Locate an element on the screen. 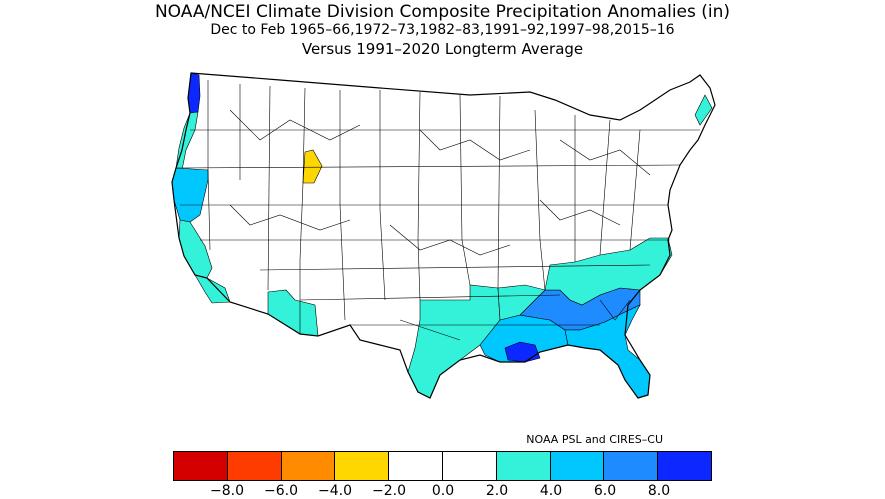 This screenshot has width=885, height=499. region-southern-california is located at coordinates (212, 289).